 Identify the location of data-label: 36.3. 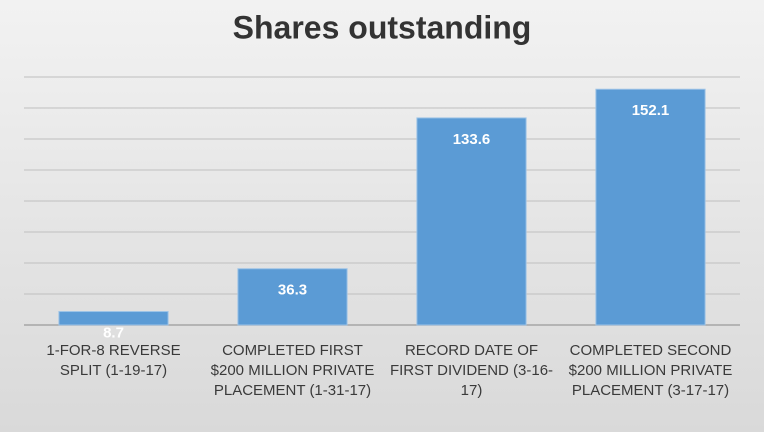
(292, 290).